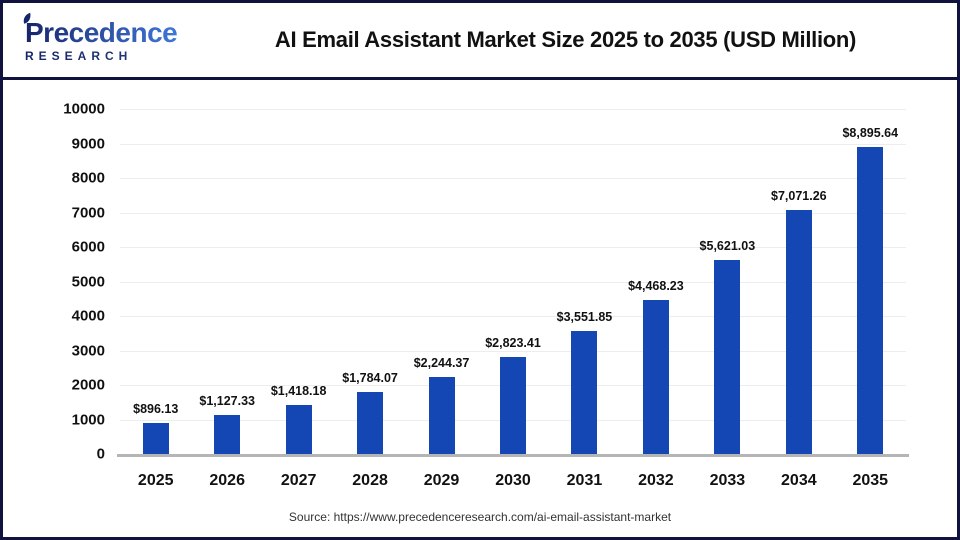 The height and width of the screenshot is (540, 960). I want to click on bar-2025, so click(155, 438).